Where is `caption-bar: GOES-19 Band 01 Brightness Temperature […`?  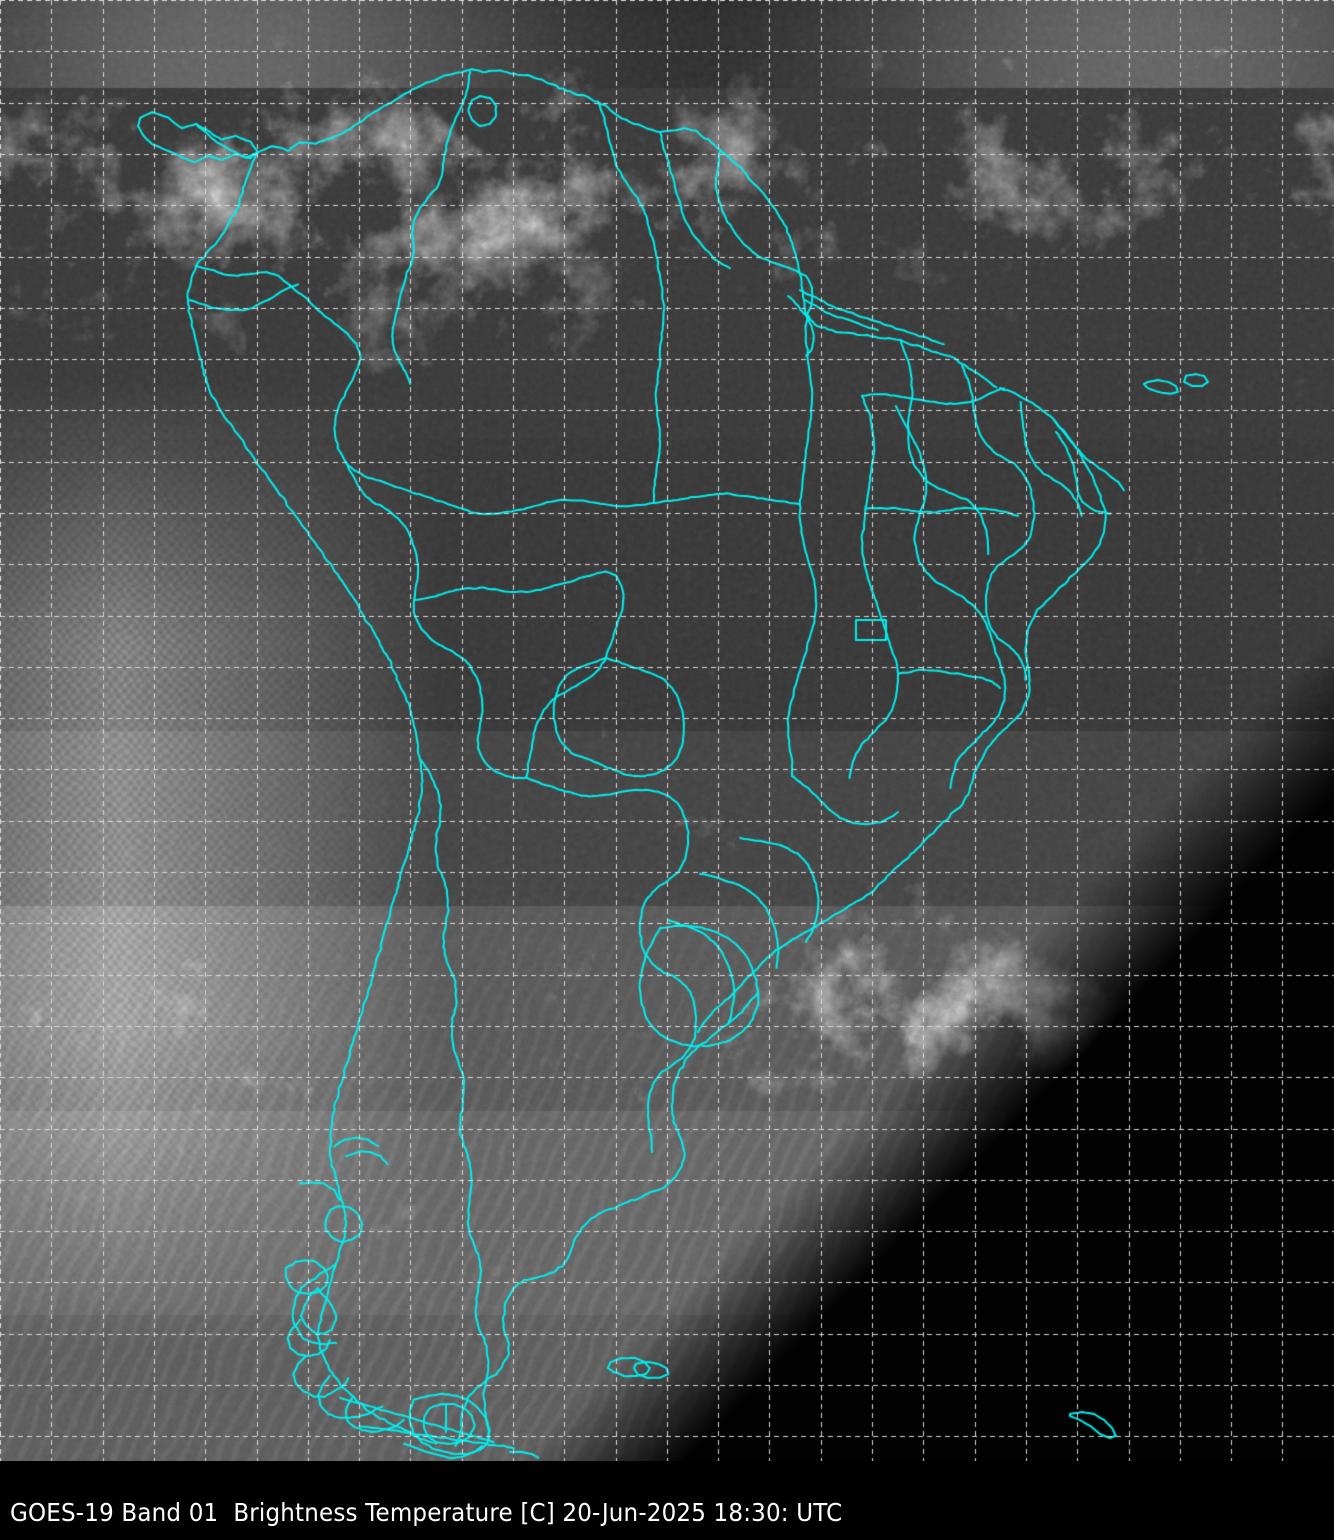
caption-bar: GOES-19 Band 01 Brightness Temperature [… is located at coordinates (667, 1500).